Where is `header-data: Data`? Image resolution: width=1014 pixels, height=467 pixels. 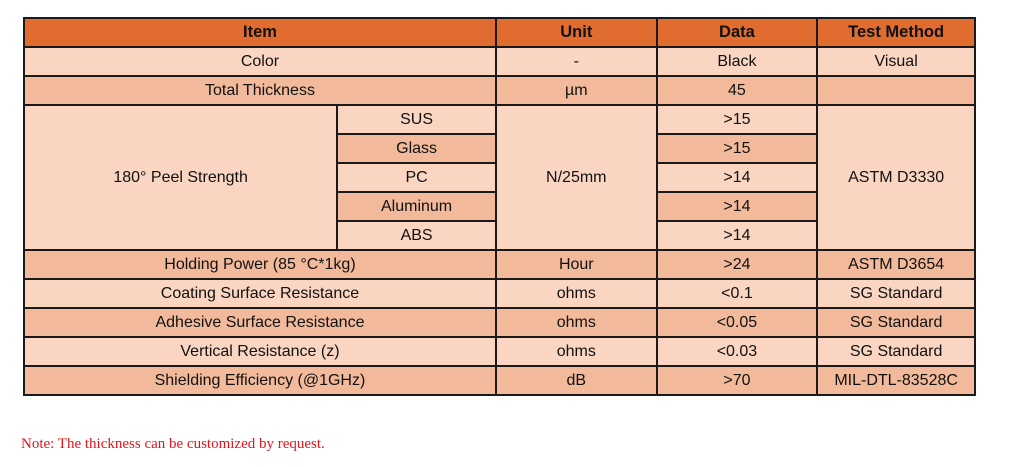 header-data: Data is located at coordinates (737, 32).